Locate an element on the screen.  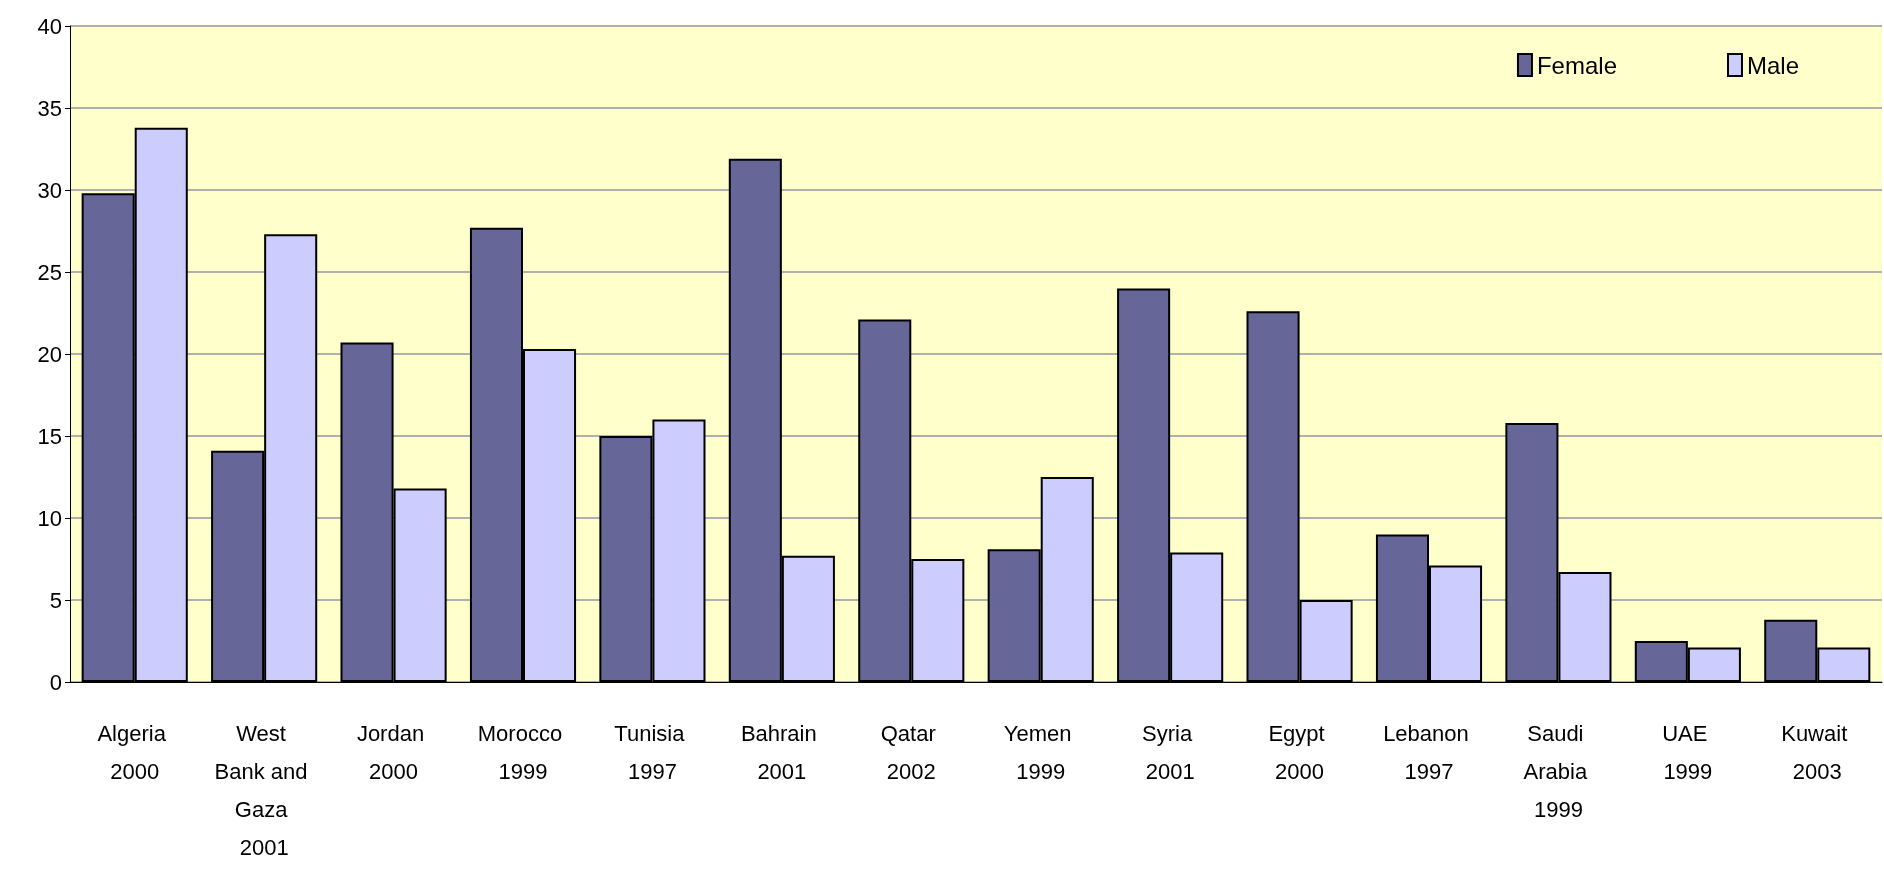
y-tick-label: 0 is located at coordinates (55, 682).